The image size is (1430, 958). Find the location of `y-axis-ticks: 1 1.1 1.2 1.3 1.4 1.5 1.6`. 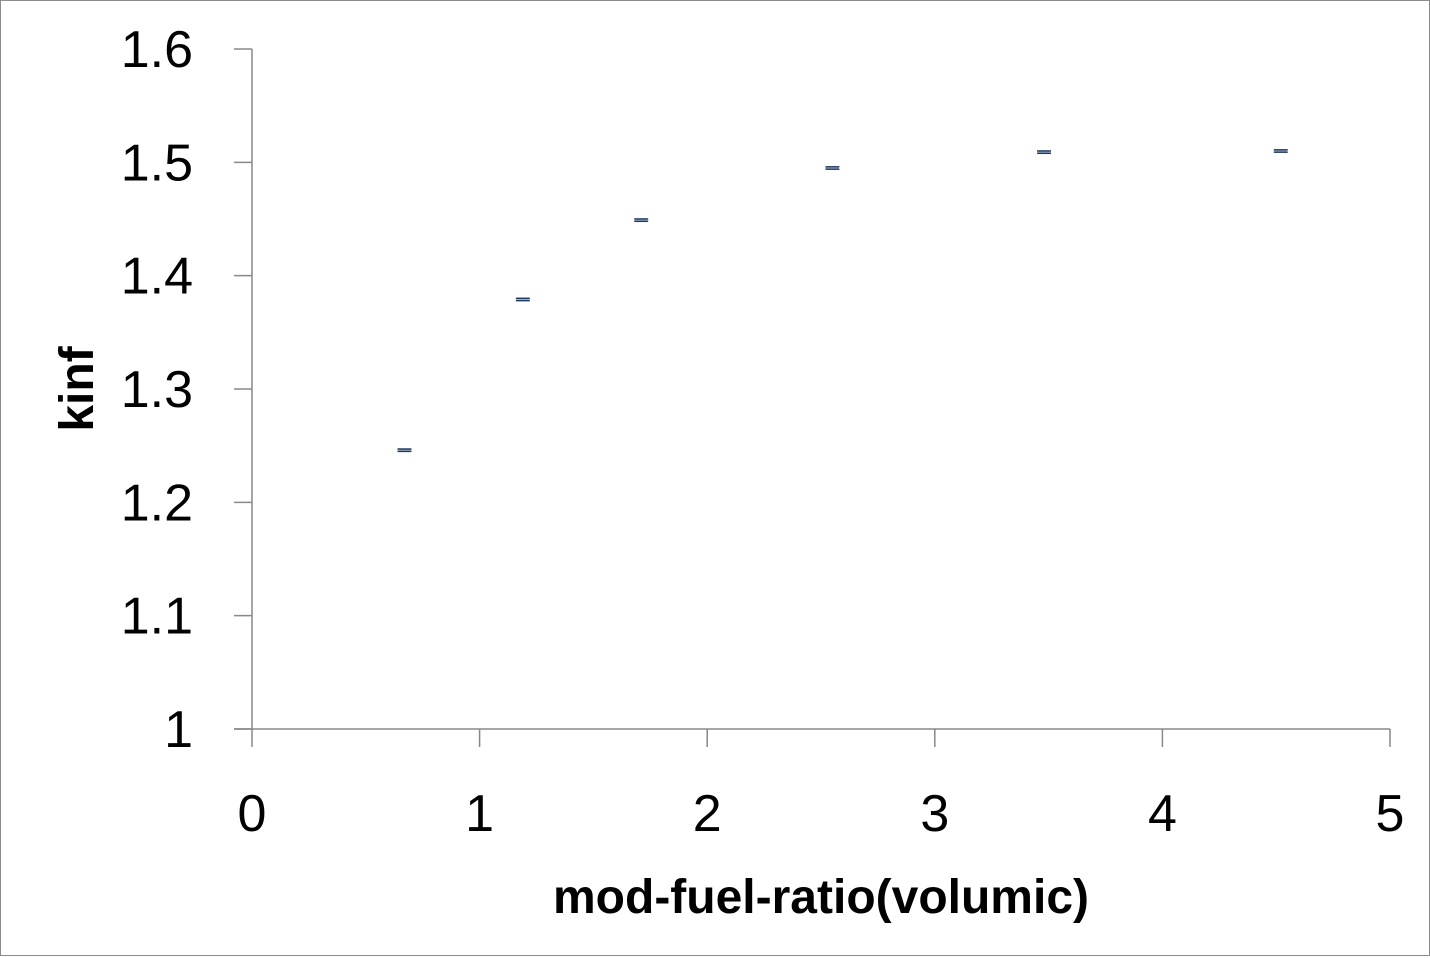

y-axis-ticks: 1 1.1 1.2 1.3 1.4 1.5 1.6 is located at coordinates (186, 390).